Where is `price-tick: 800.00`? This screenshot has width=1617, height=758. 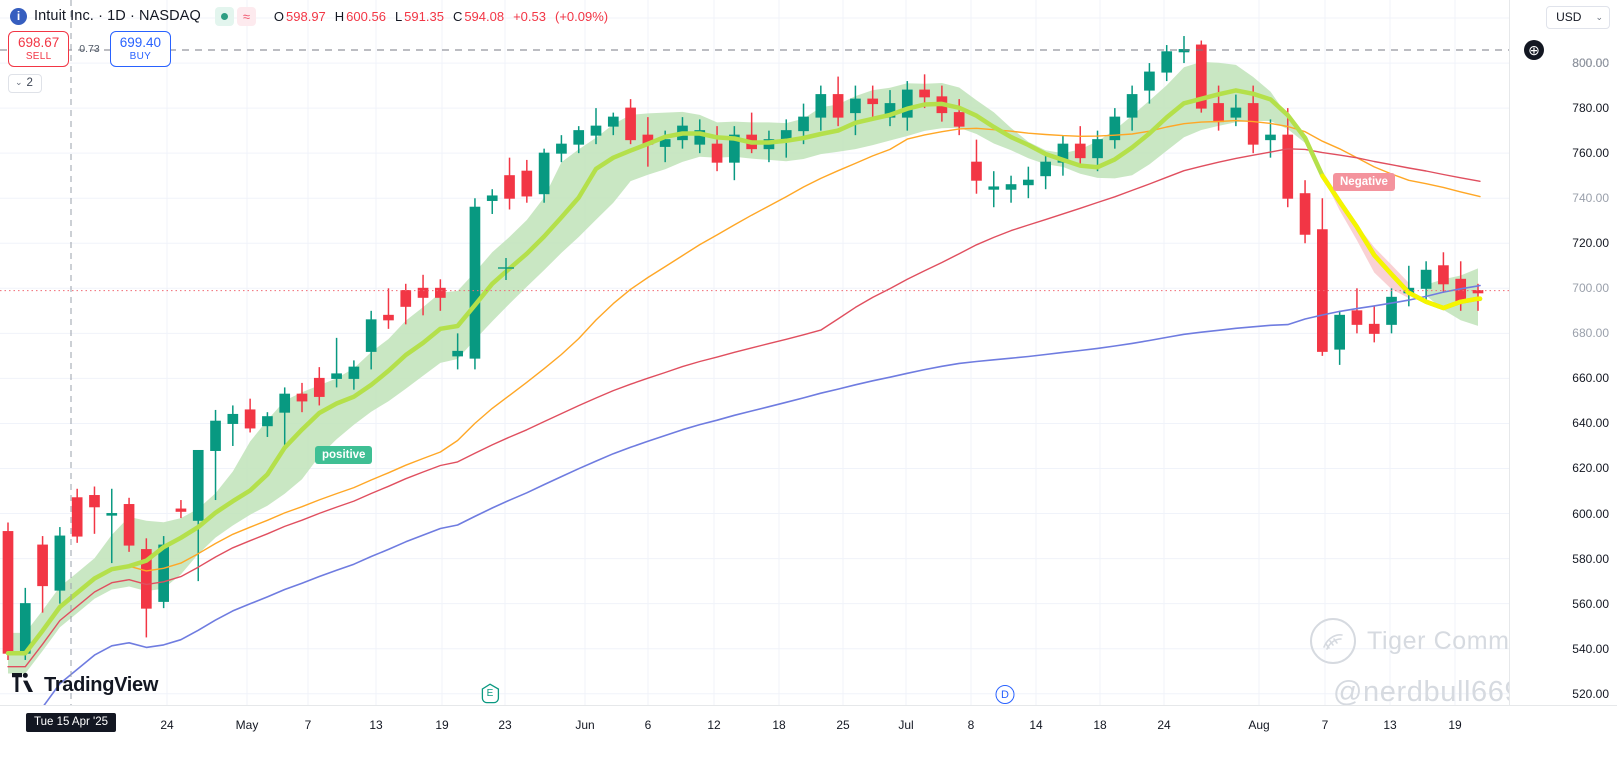 price-tick: 800.00 is located at coordinates (1590, 63).